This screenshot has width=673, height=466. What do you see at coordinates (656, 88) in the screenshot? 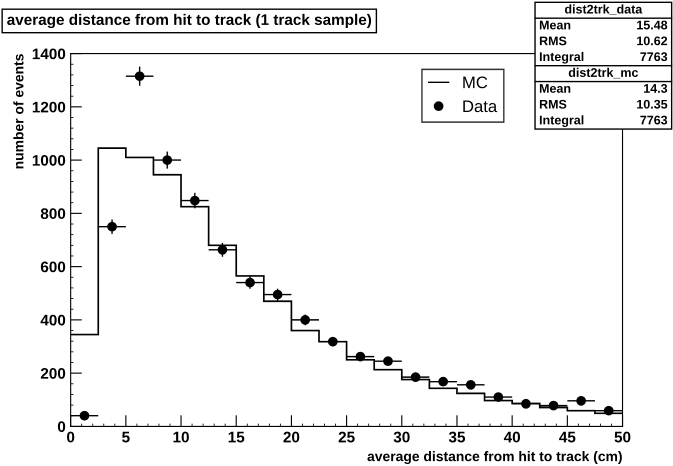
I see `text: 14.3` at bounding box center [656, 88].